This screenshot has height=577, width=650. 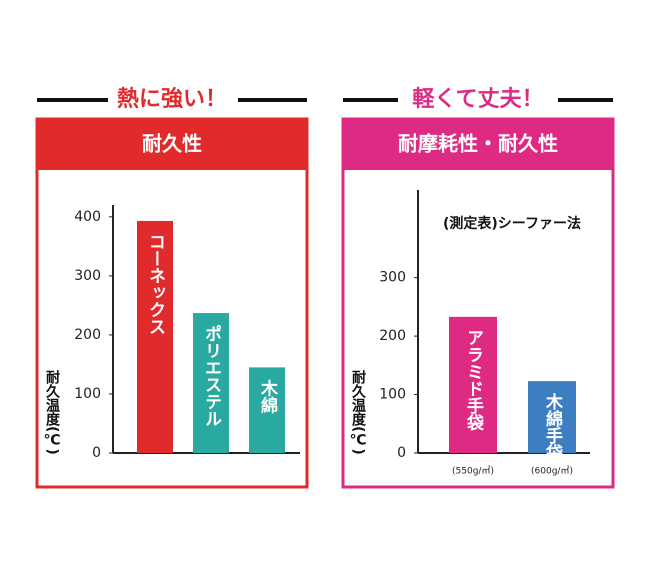 I want to click on heading: 熱に強い！, so click(x=172, y=99).